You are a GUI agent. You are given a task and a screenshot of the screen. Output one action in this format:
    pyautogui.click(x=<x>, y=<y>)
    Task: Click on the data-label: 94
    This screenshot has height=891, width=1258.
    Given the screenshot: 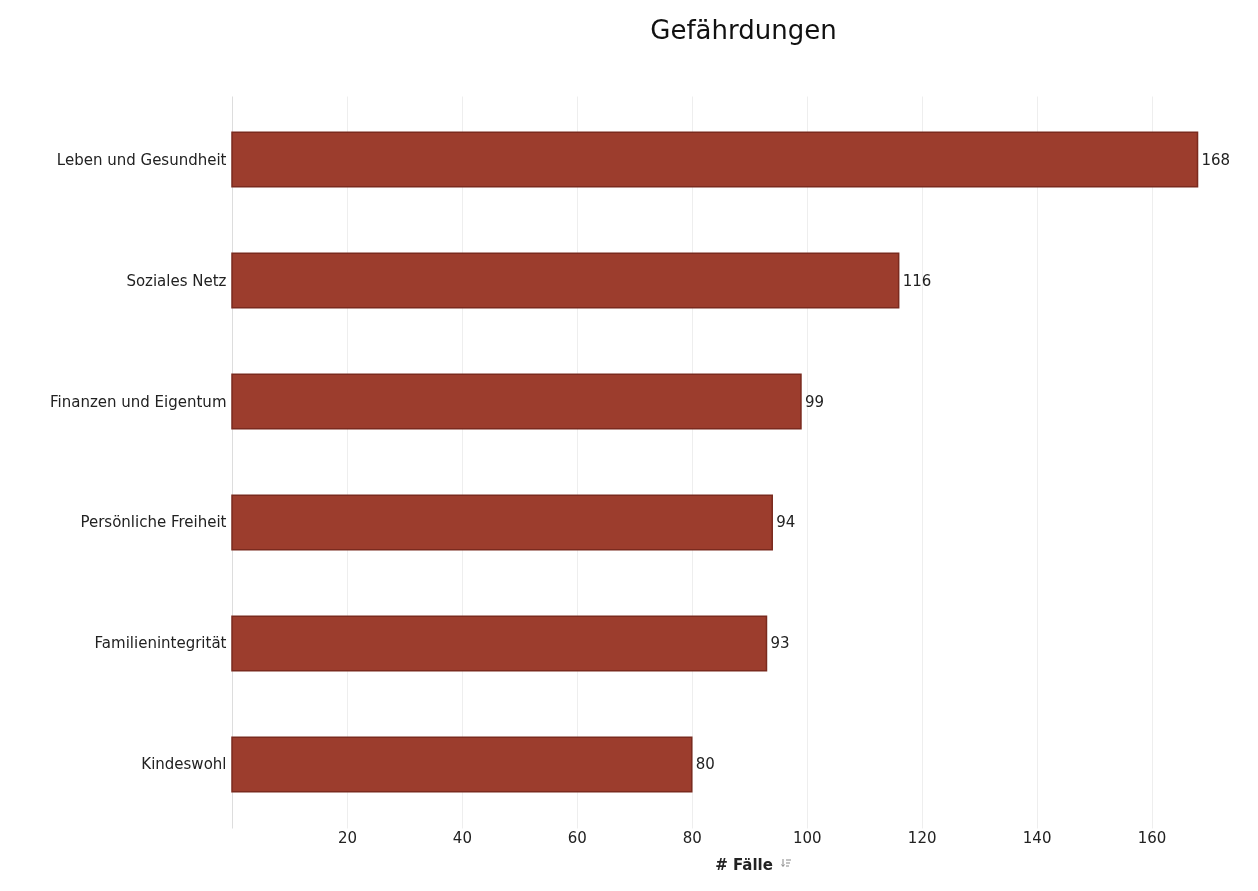 What is the action you would take?
    pyautogui.click(x=786, y=522)
    